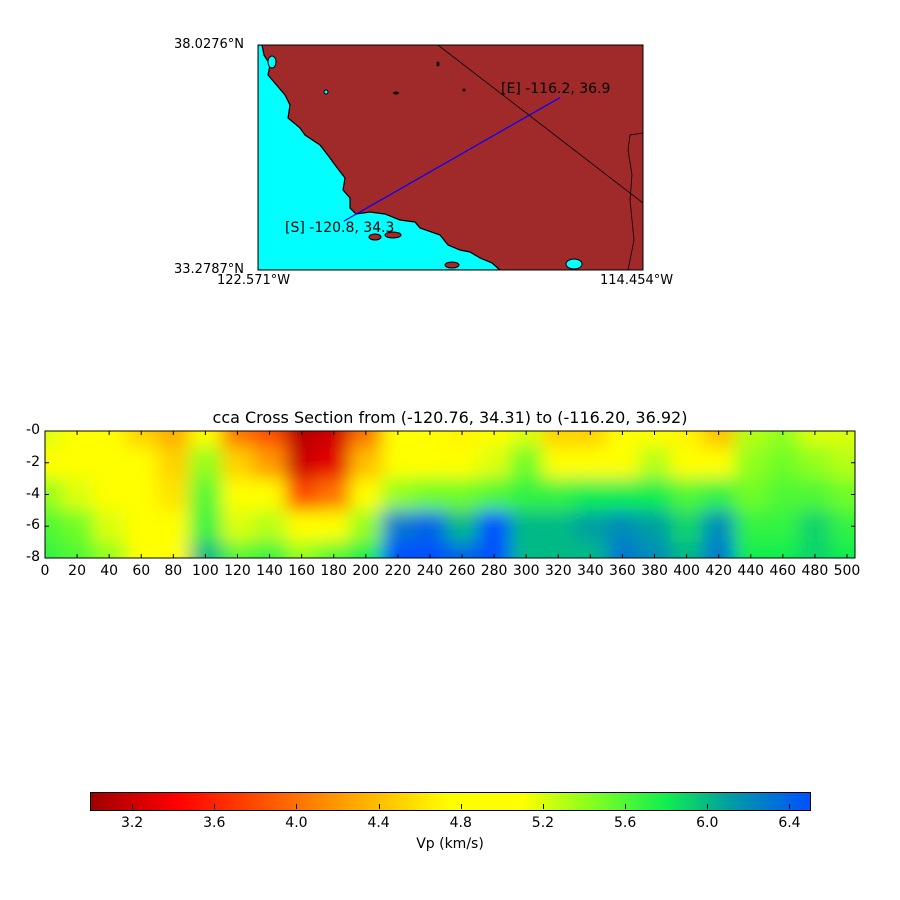  I want to click on island, so click(452, 265).